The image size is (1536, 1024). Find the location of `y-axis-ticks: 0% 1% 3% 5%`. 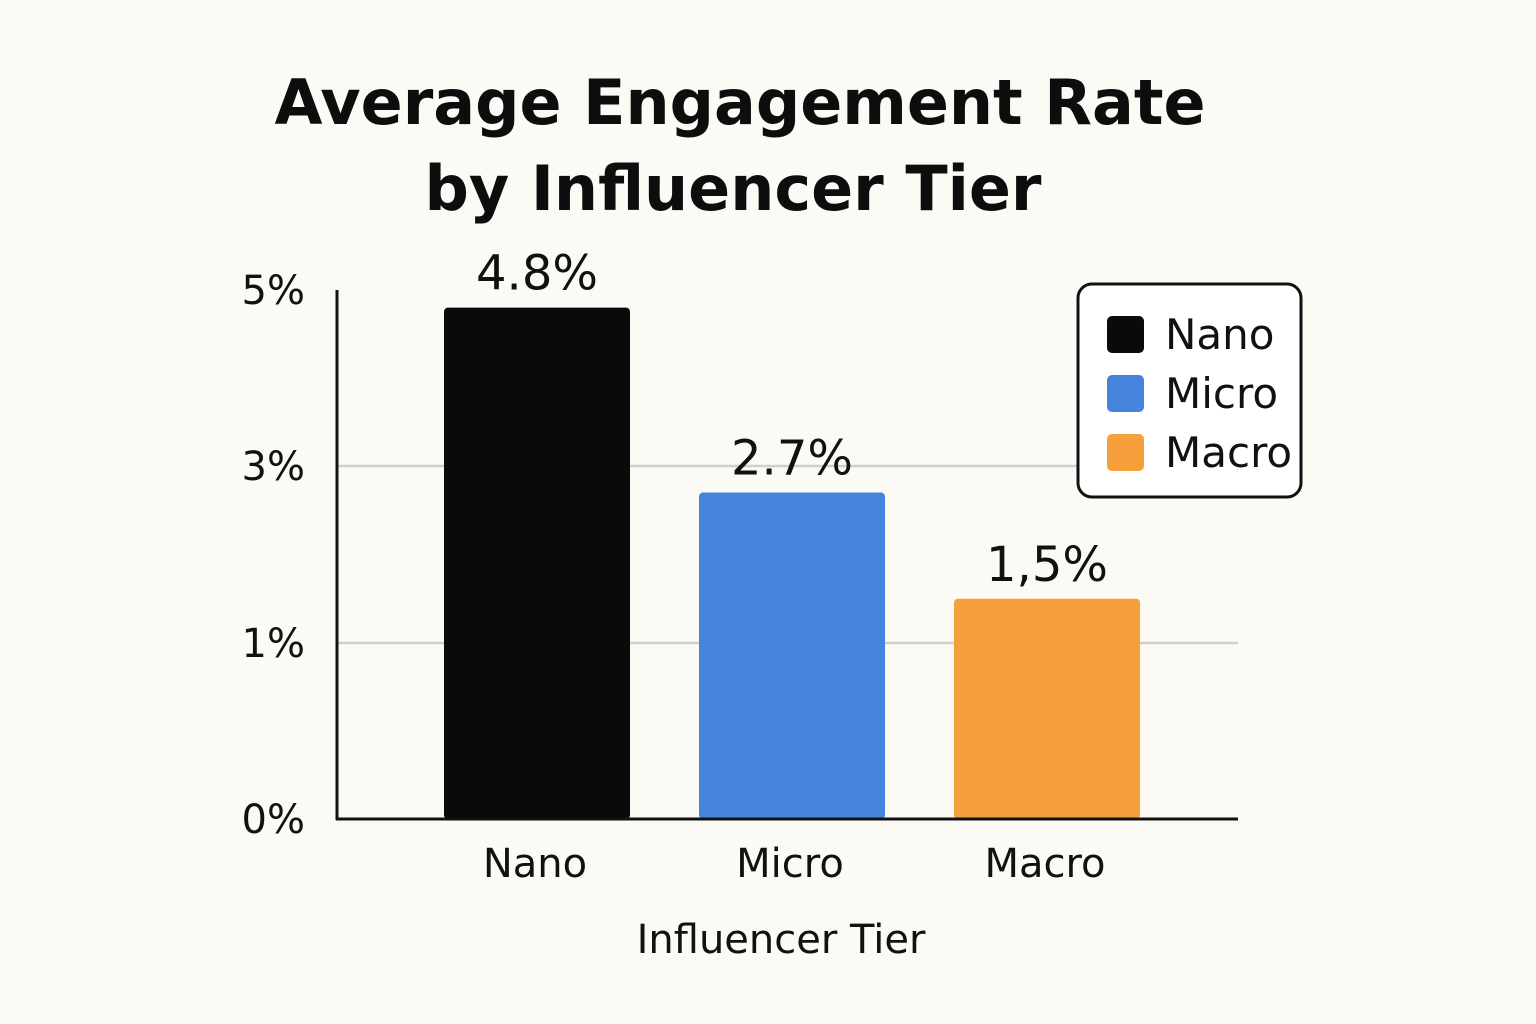

y-axis-ticks: 0% 1% 3% 5% is located at coordinates (273, 555).